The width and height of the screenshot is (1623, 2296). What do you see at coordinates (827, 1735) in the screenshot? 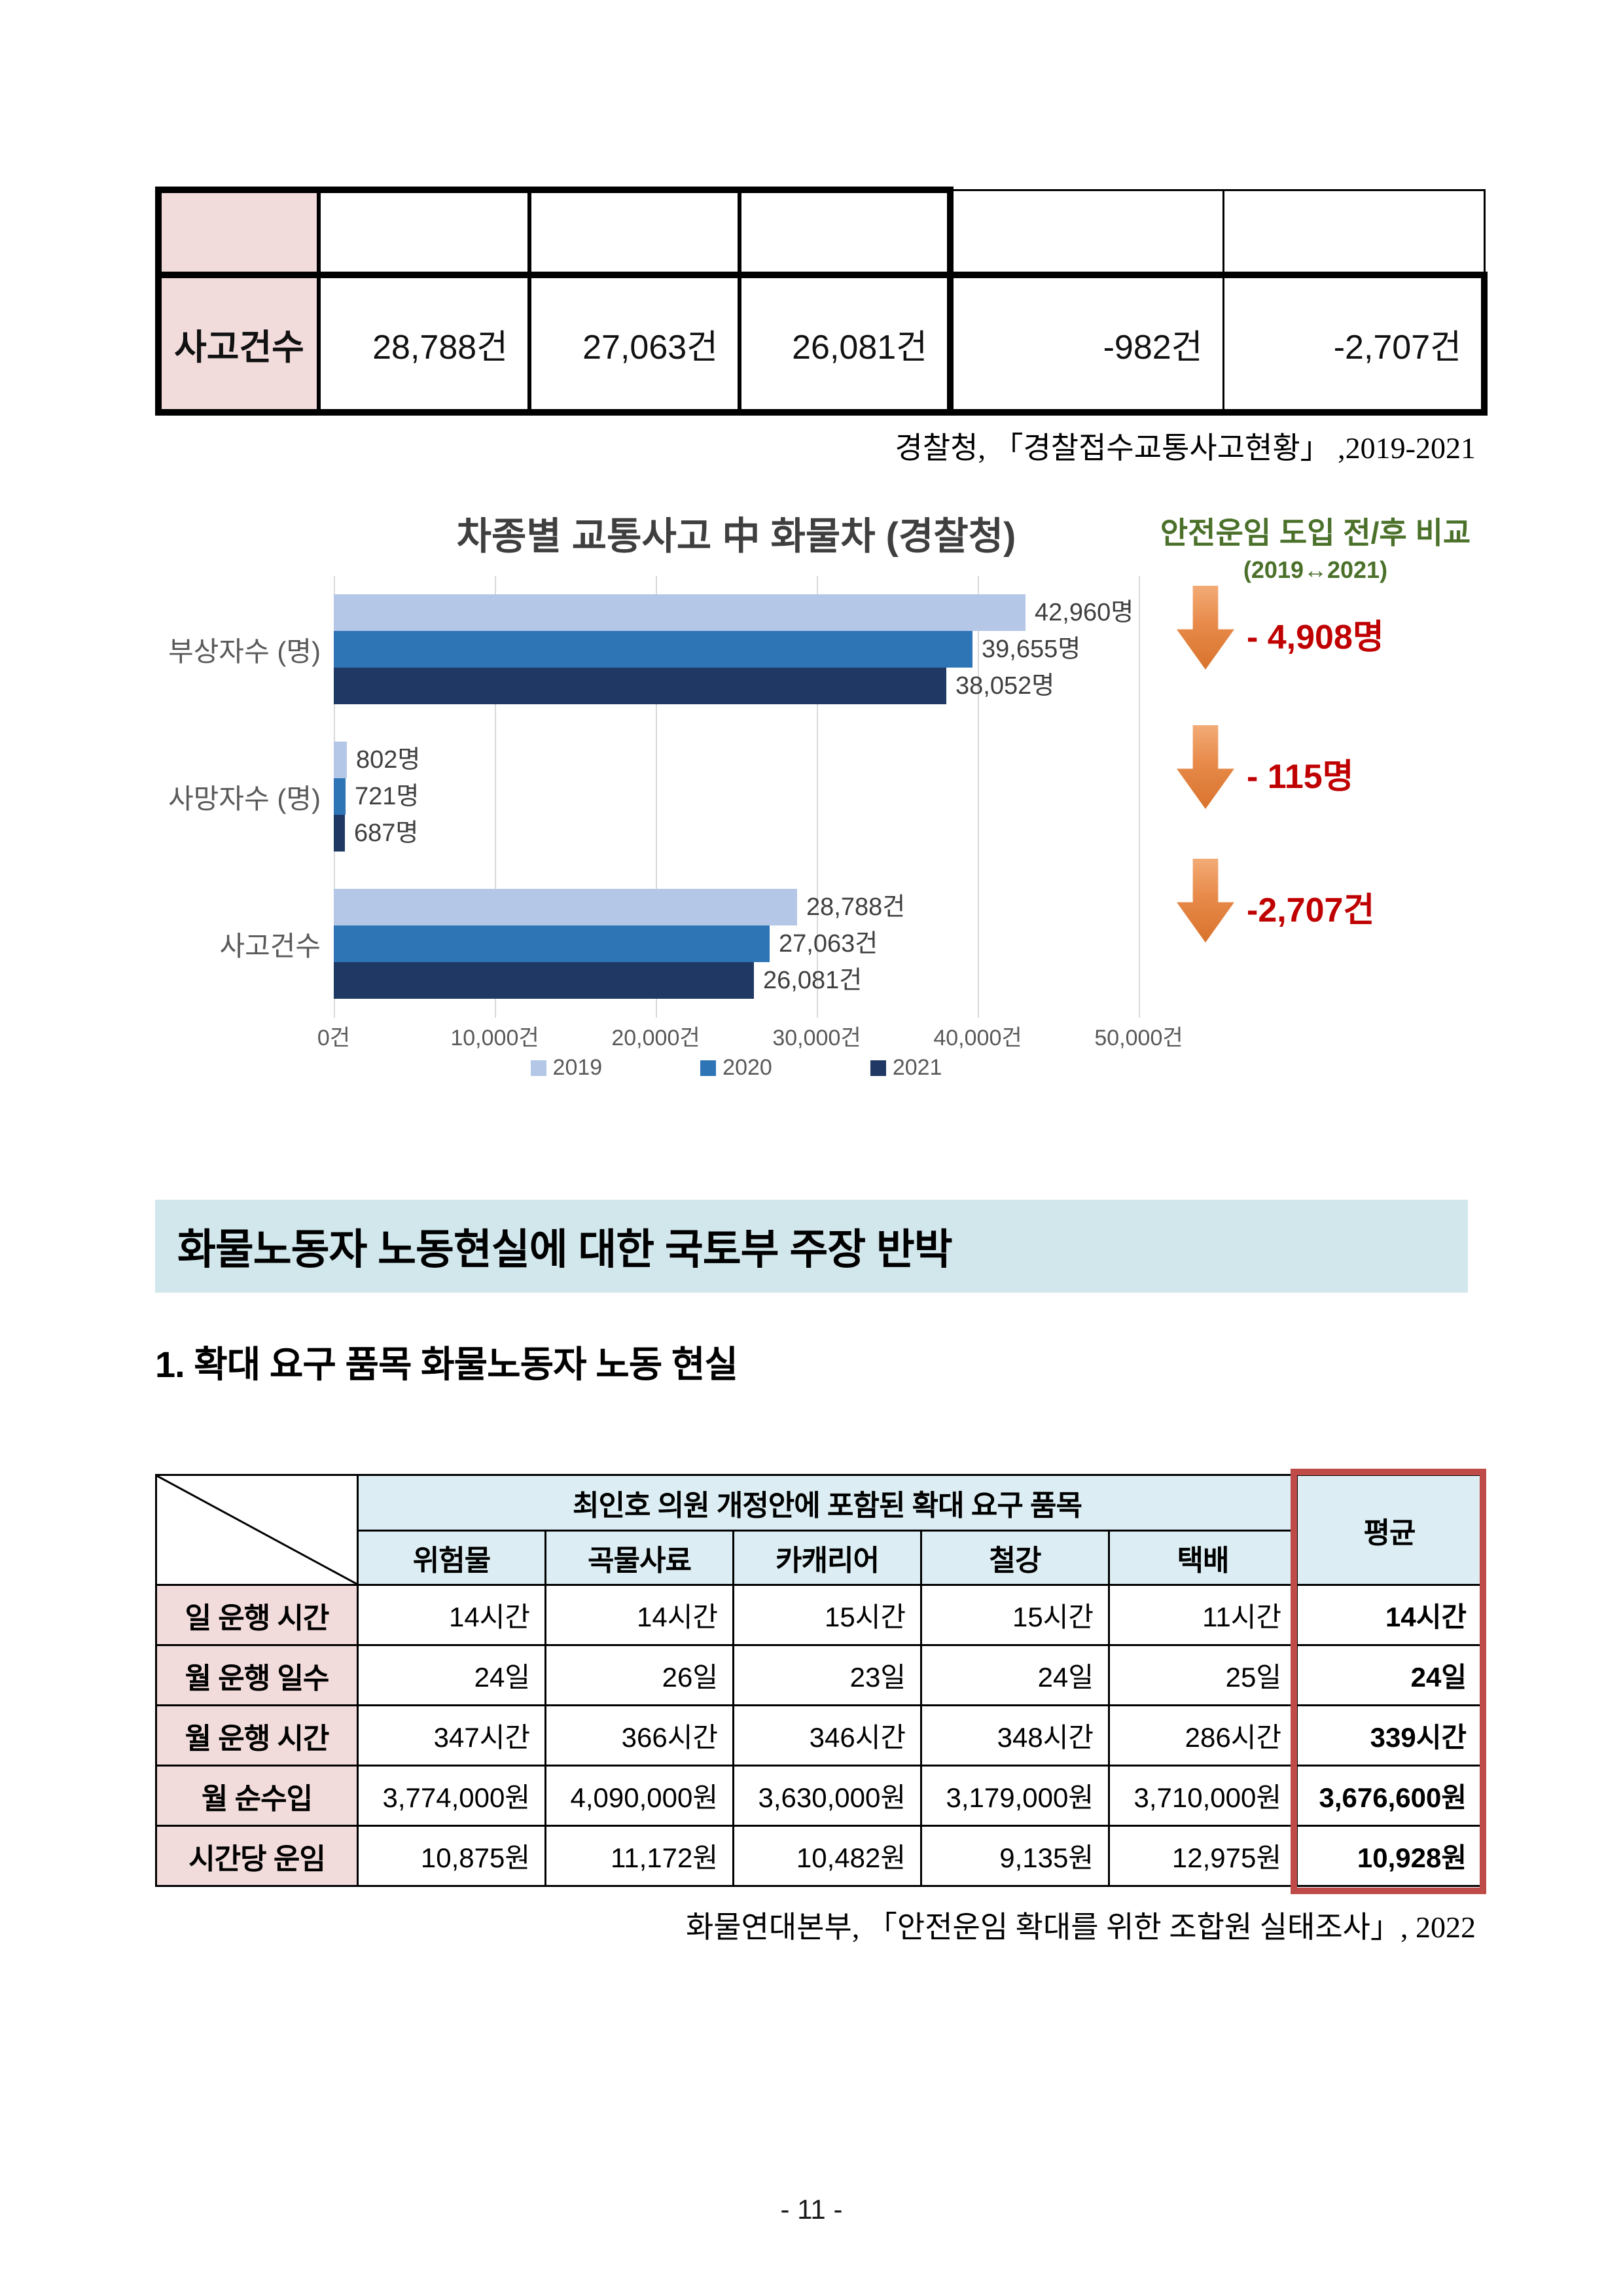
I see `cell-value: 346시간` at bounding box center [827, 1735].